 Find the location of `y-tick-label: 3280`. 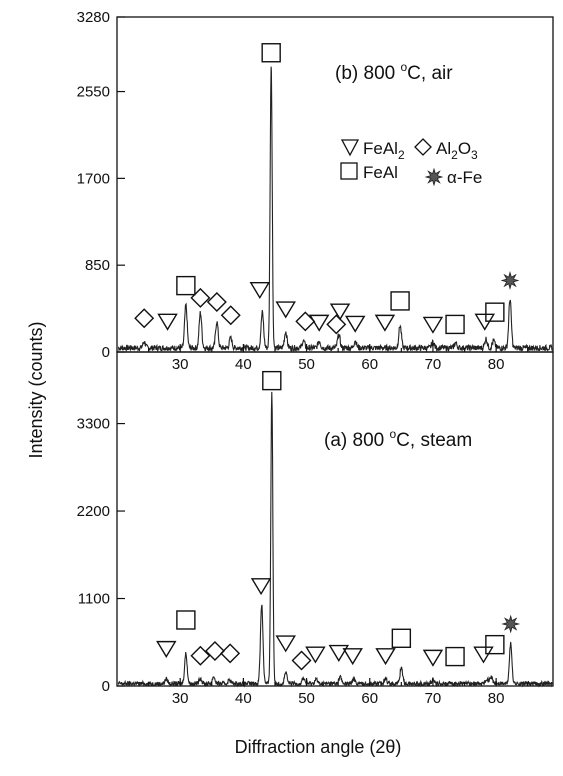

y-tick-label: 3280 is located at coordinates (93, 17).